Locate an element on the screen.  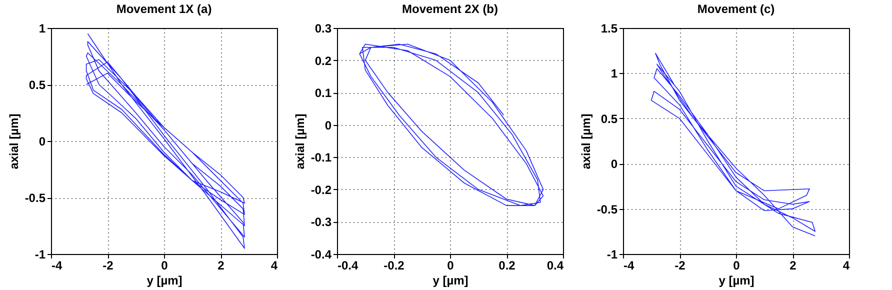
chart-title: Movement 1X (a) is located at coordinates (164, 9).